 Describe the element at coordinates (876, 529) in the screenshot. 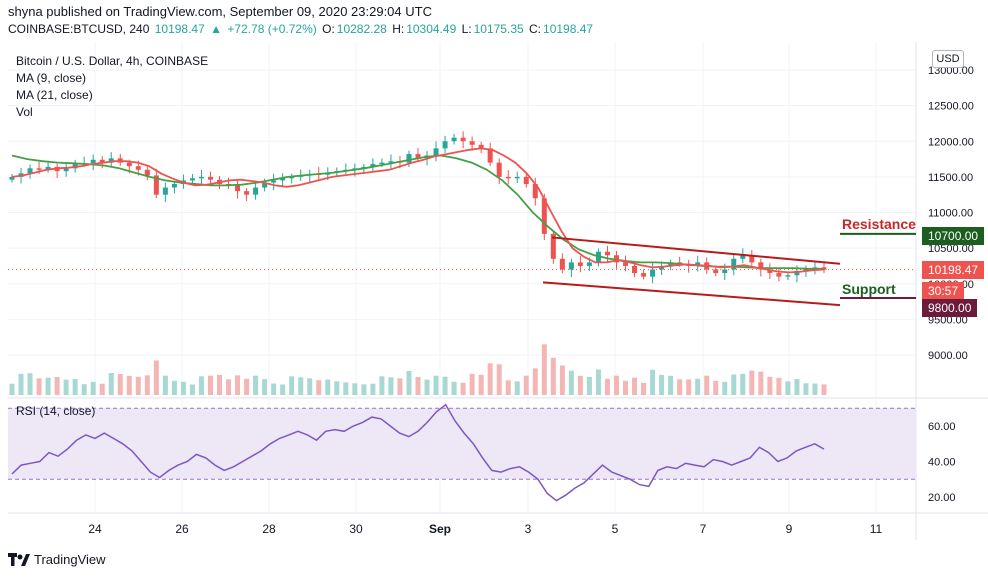

I see `time-tick-label: 11` at that location.